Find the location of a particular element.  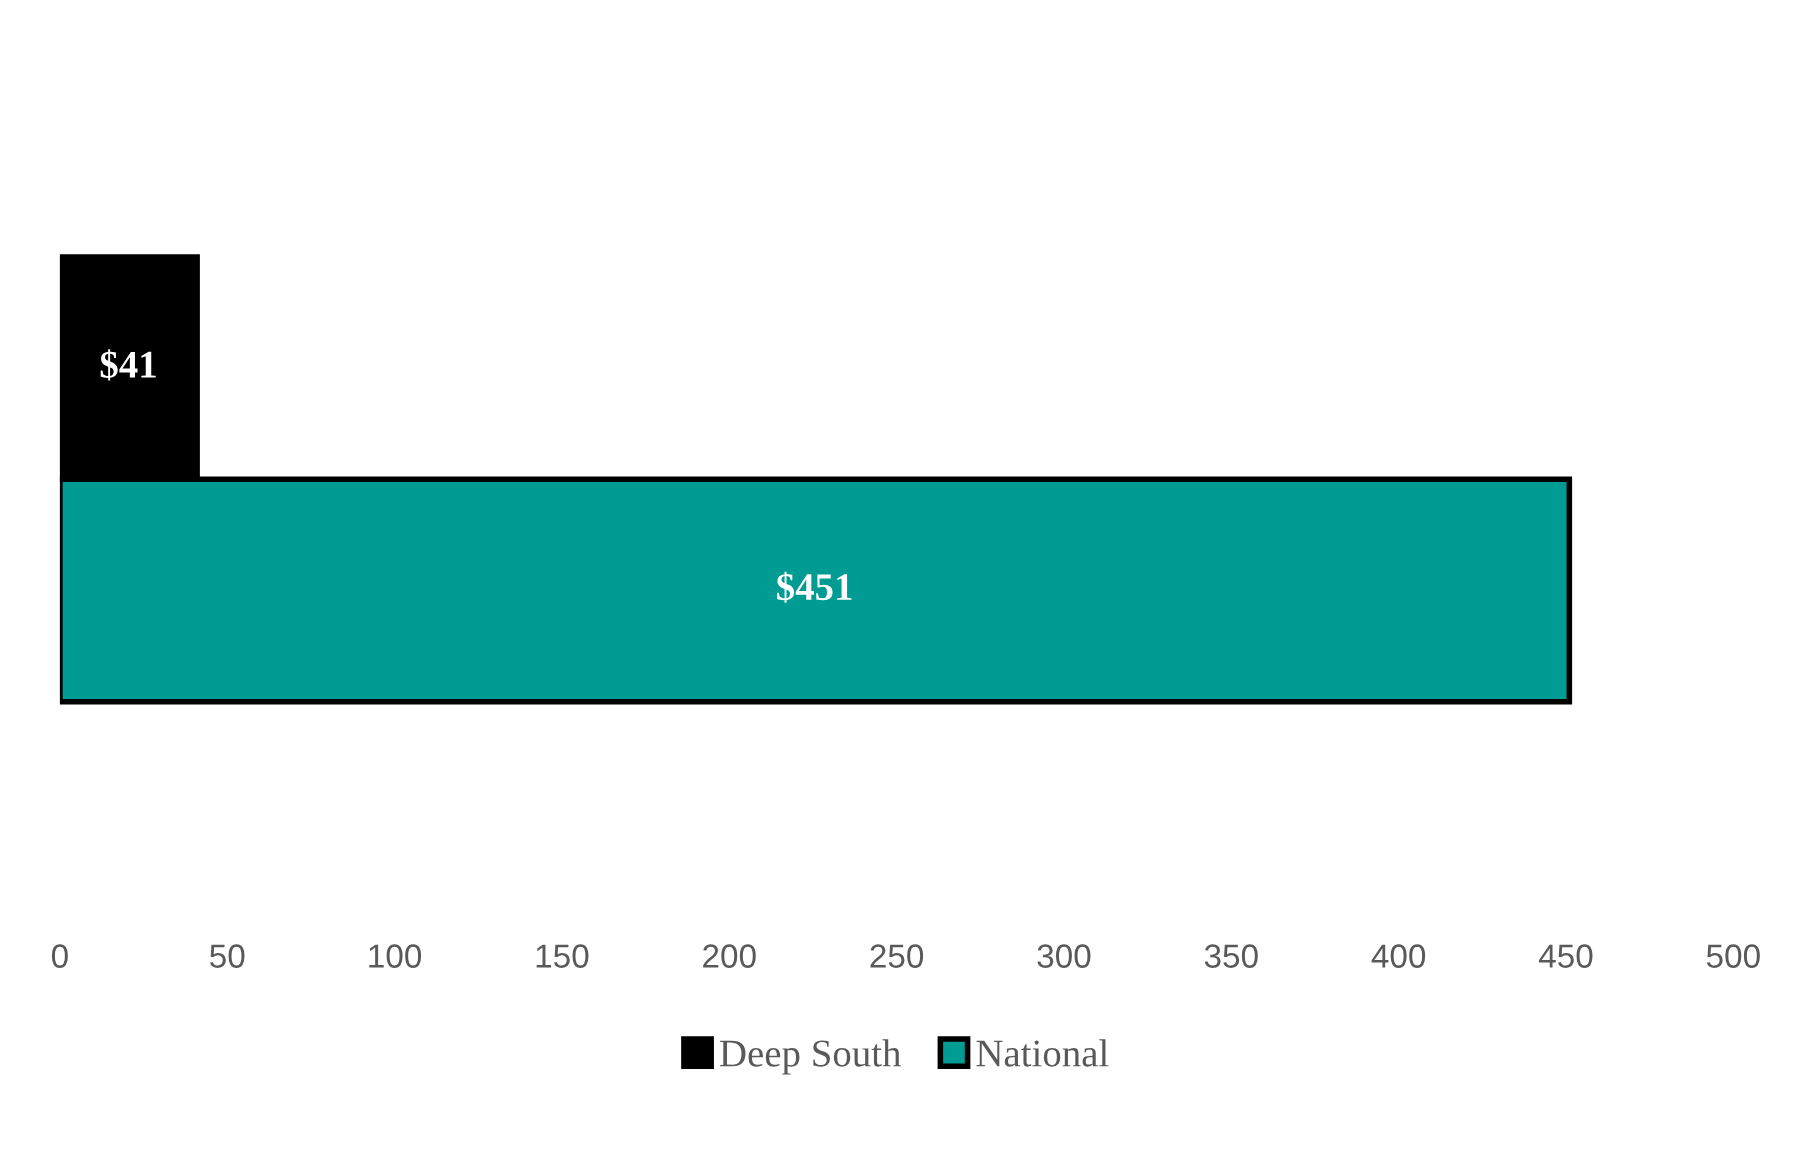

x-tick-label: 500 is located at coordinates (1733, 956).